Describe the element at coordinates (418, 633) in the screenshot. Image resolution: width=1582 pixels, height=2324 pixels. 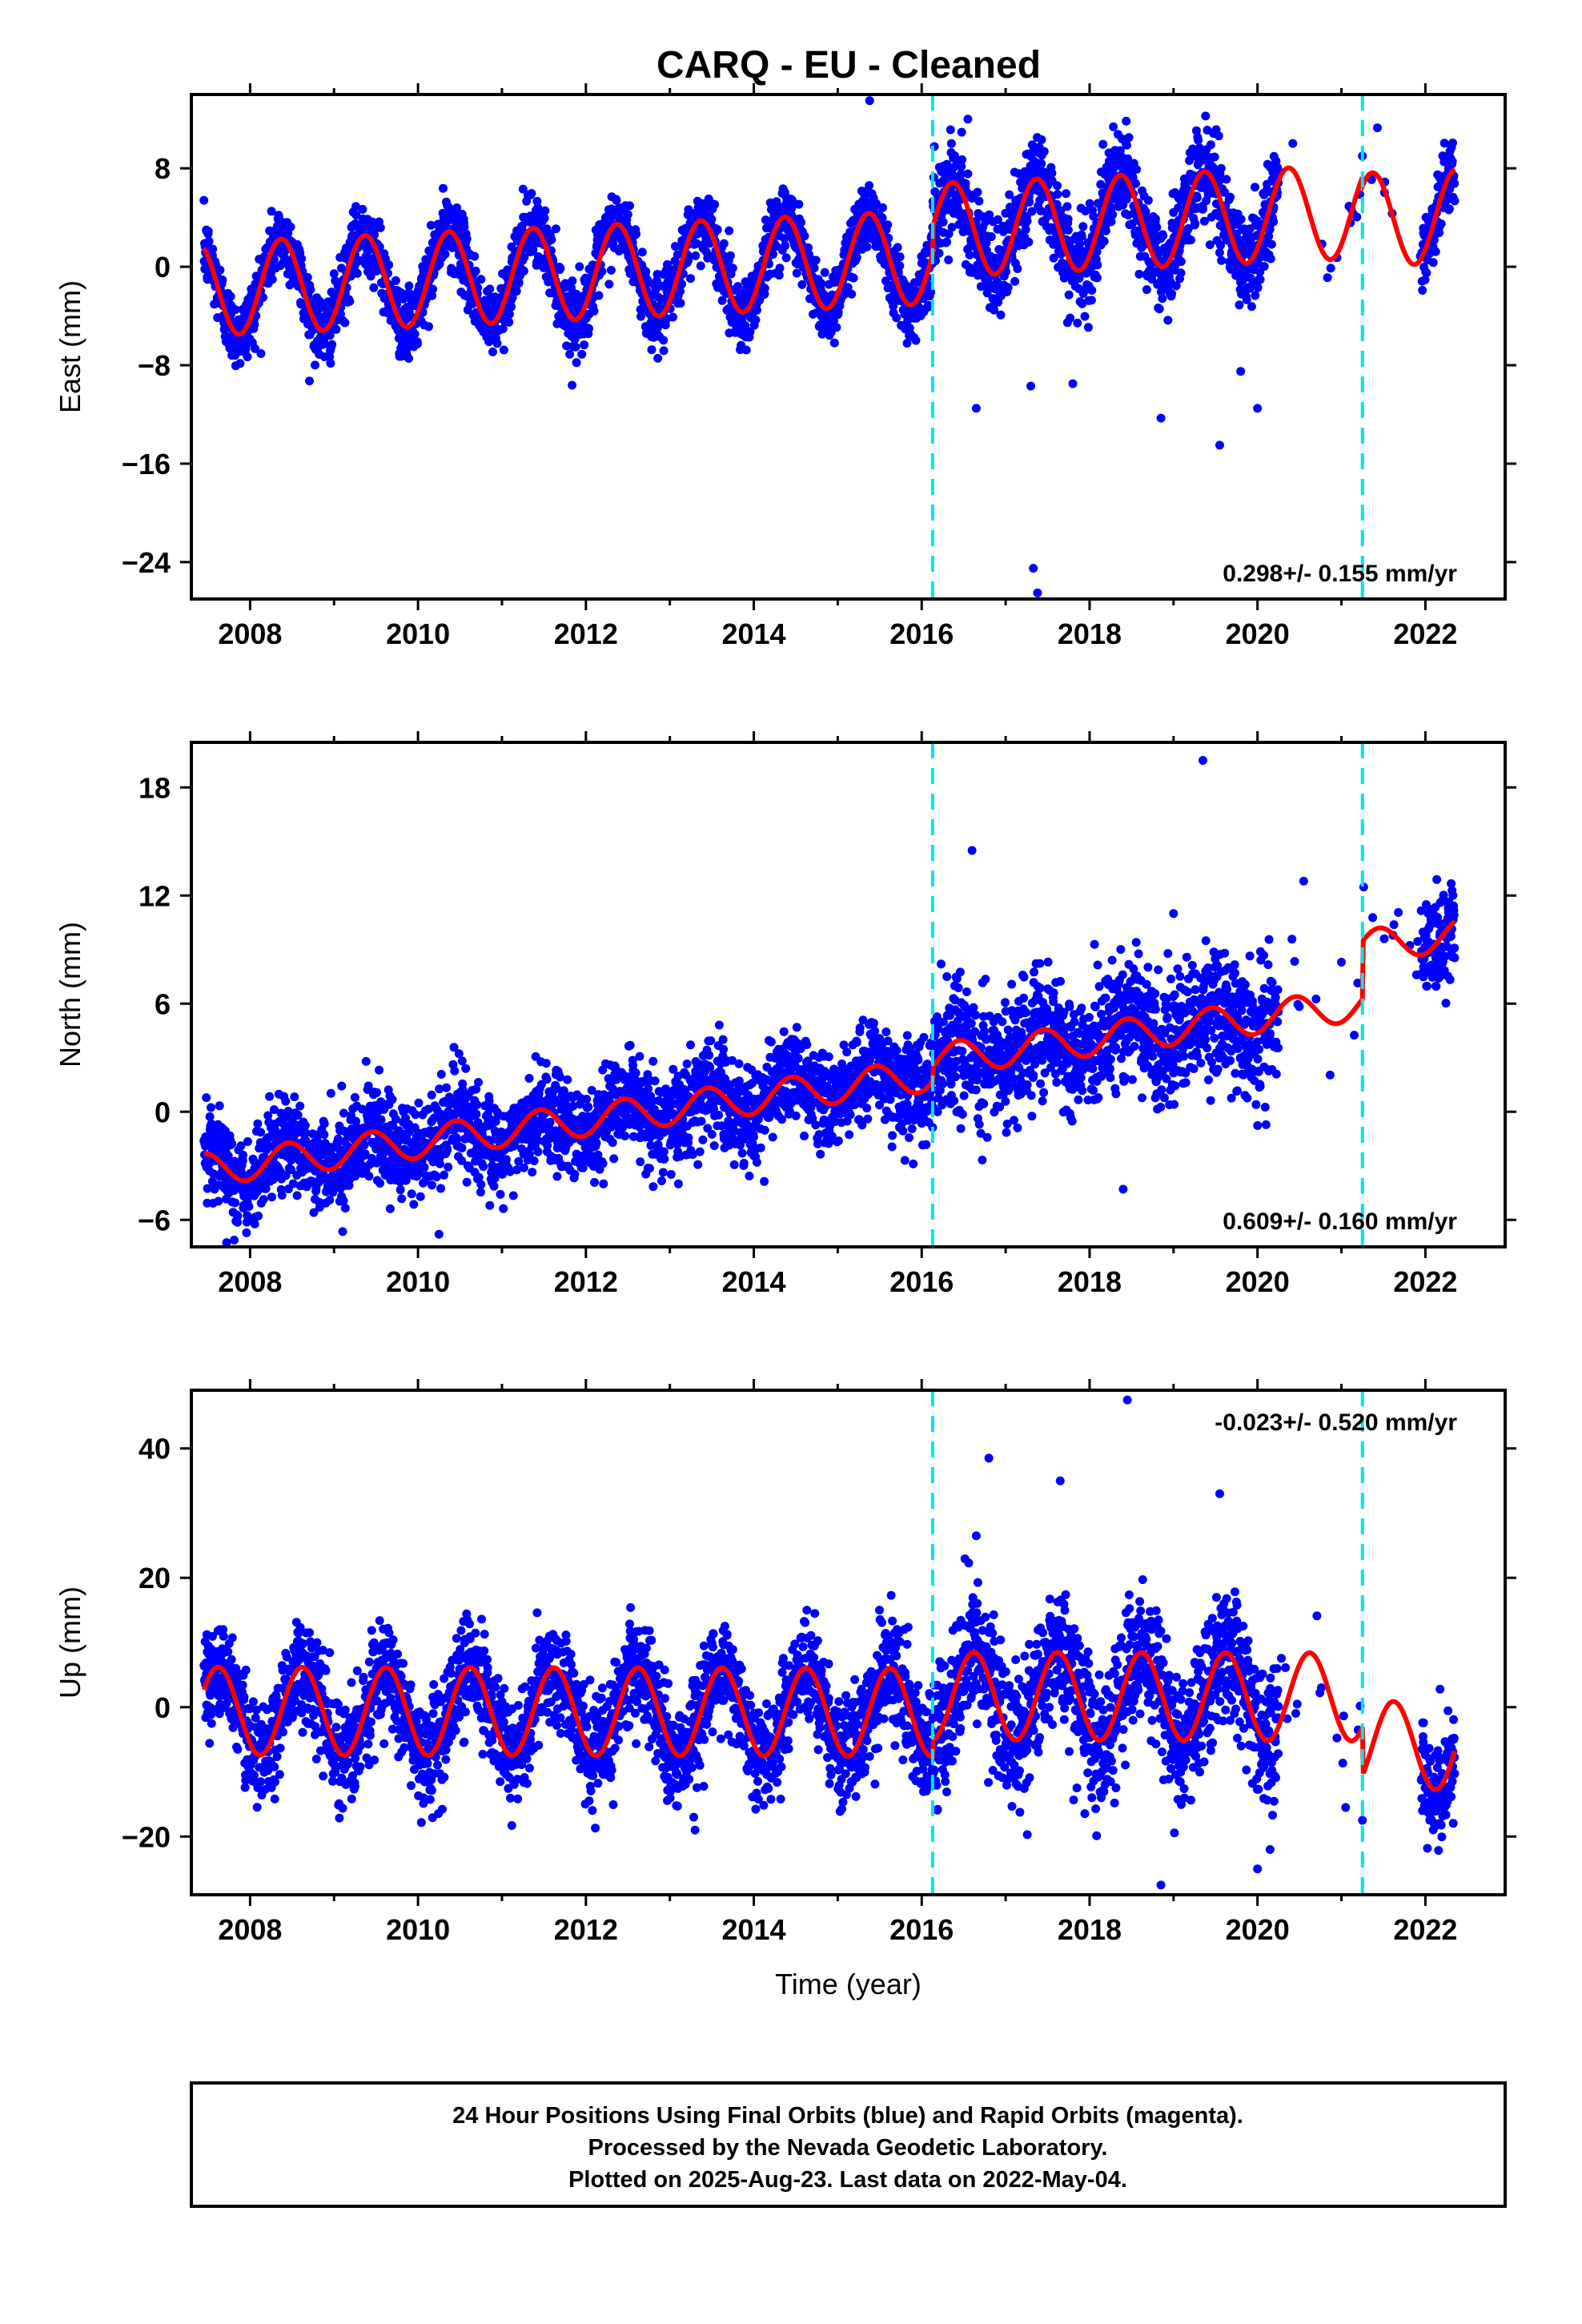
I see `x-tick-label: 2010` at that location.